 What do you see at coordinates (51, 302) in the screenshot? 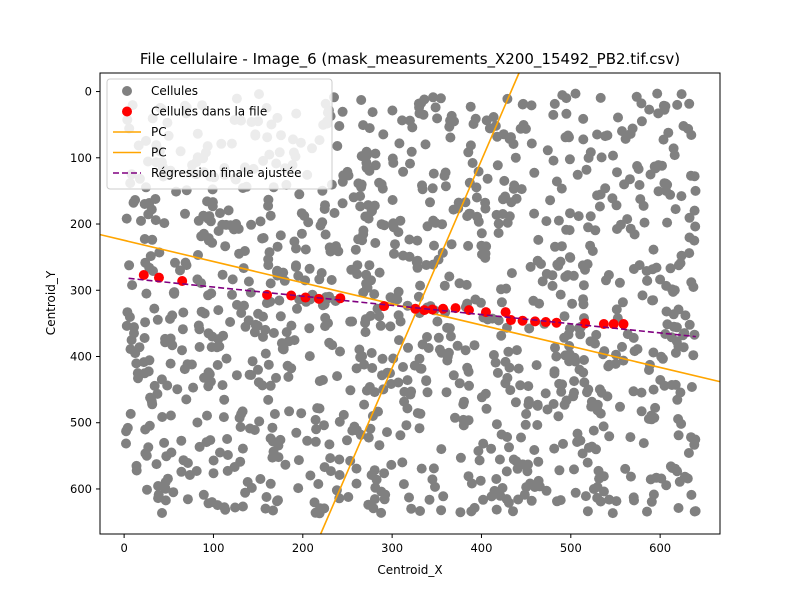
I see `y-axis-label: Centroid_Y` at bounding box center [51, 302].